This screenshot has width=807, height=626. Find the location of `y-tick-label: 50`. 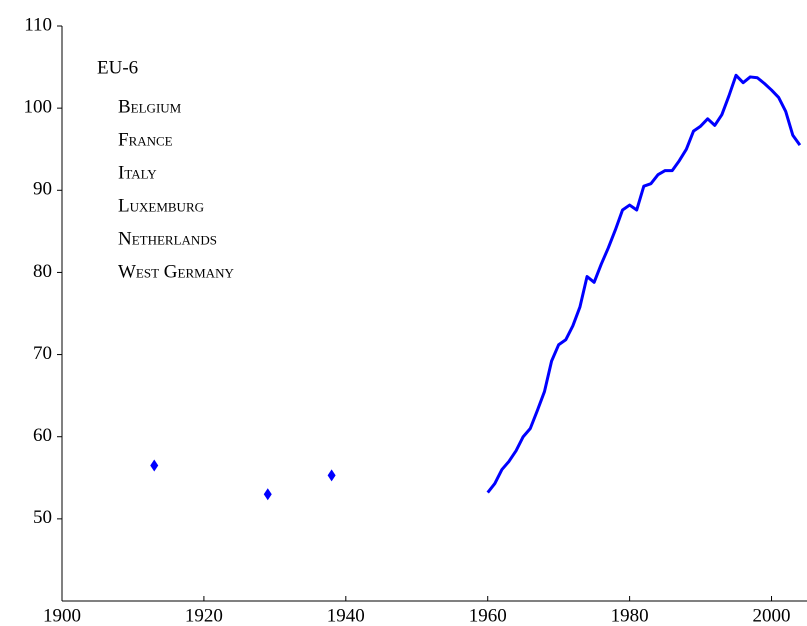

y-tick-label: 50 is located at coordinates (42, 517).